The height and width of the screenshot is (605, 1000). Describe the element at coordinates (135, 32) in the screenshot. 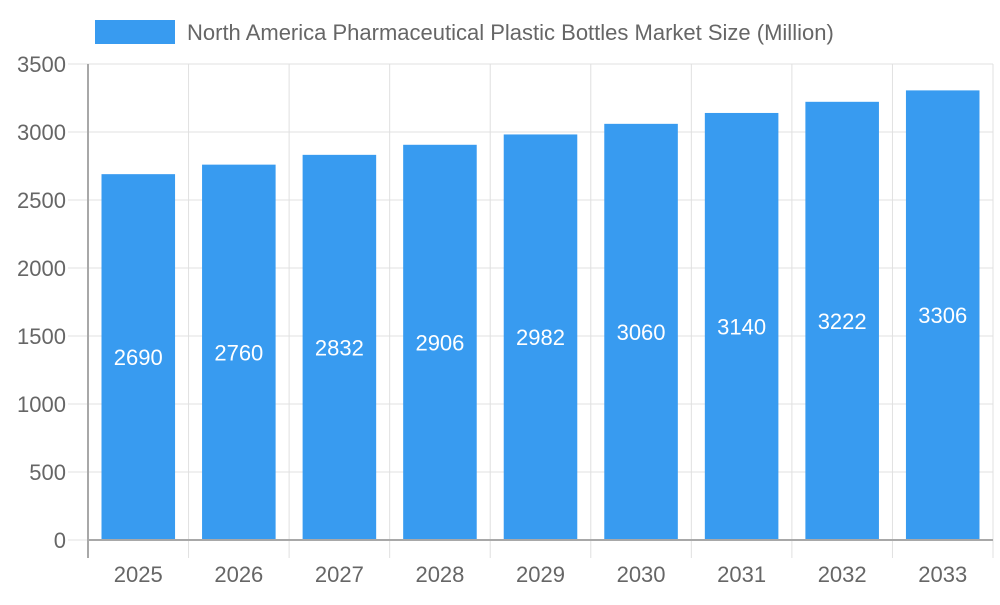

I see `legend-swatch` at that location.